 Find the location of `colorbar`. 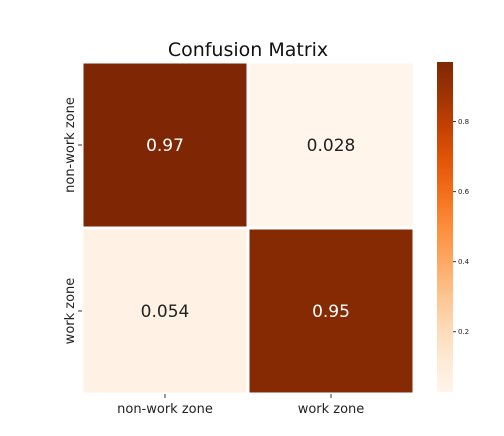

colorbar is located at coordinates (445, 227).